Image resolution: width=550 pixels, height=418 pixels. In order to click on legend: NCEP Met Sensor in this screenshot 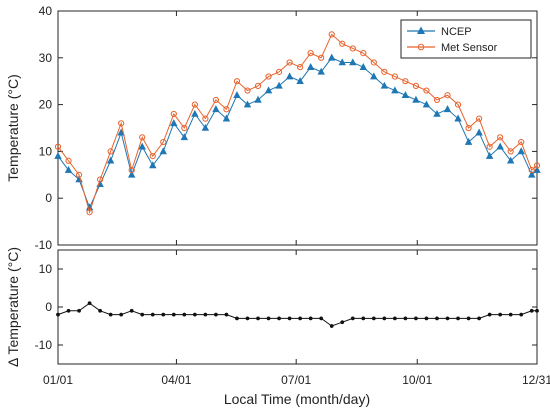, I will do `click(466, 39)`.